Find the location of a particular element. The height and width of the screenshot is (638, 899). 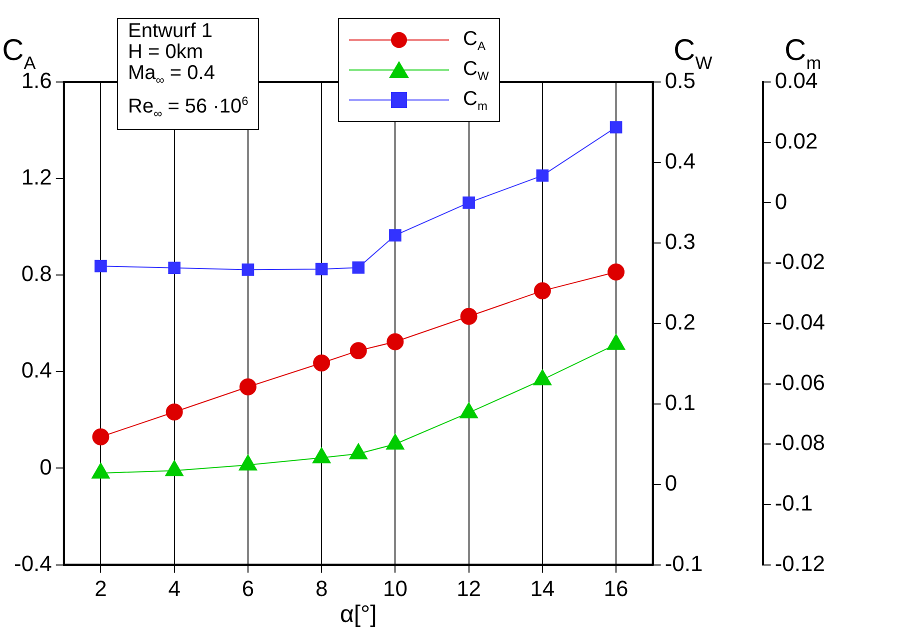

x-tick-label: 2 is located at coordinates (100, 589).